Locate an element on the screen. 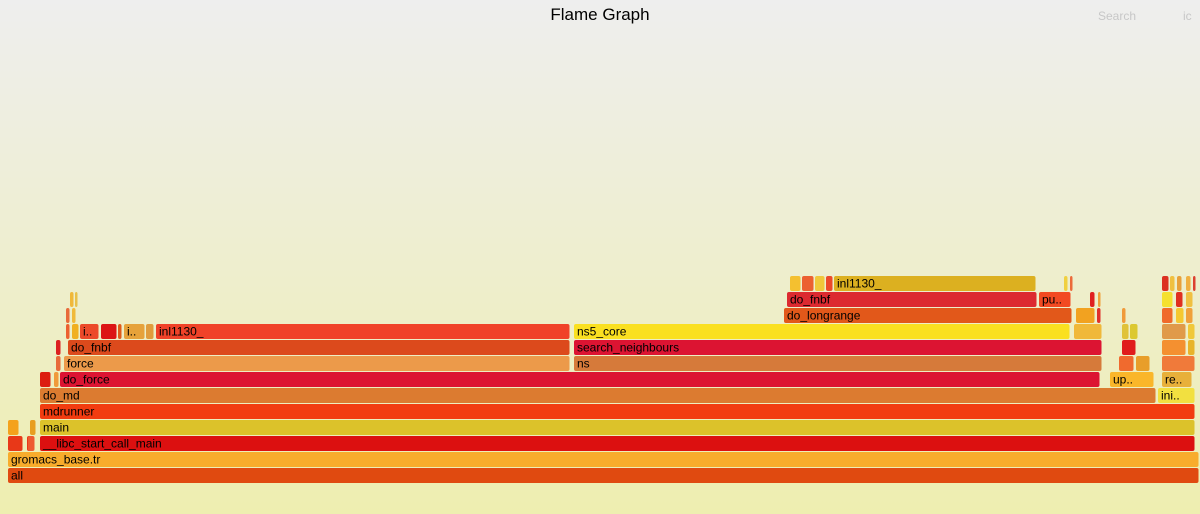  ignore-case-button: ic is located at coordinates (1187, 16).